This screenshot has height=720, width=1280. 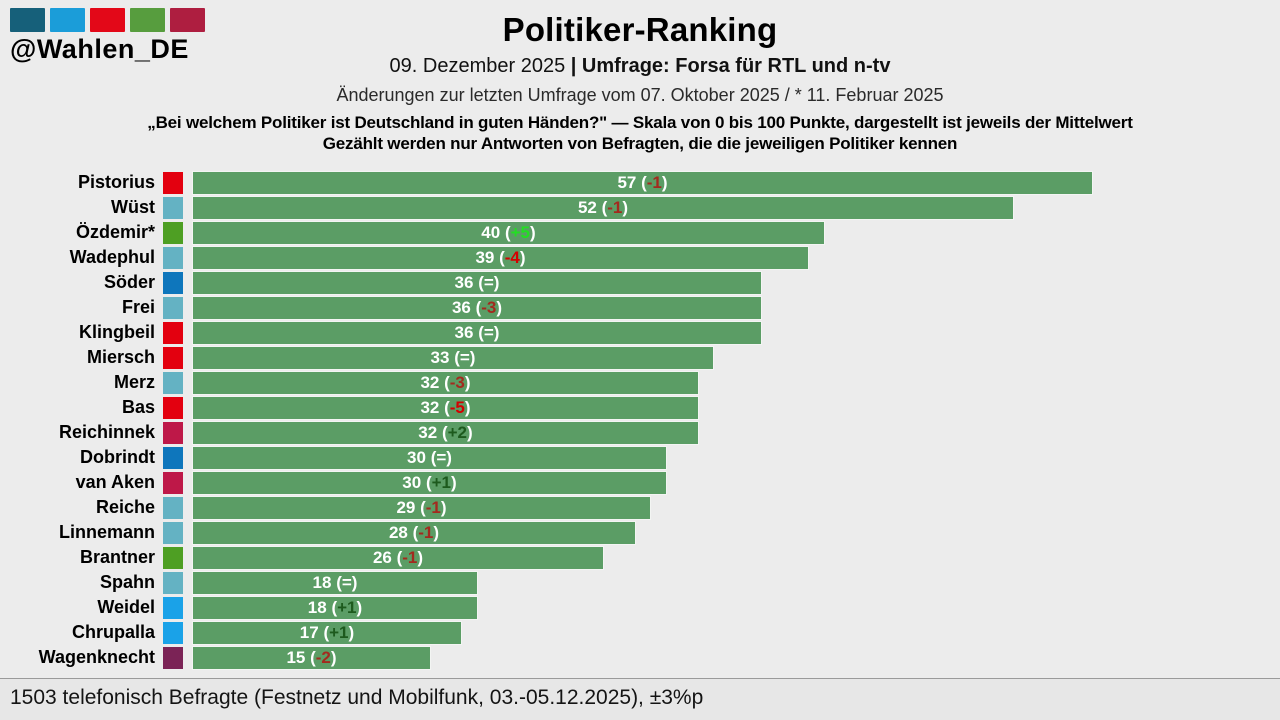 What do you see at coordinates (489, 307) in the screenshot?
I see `bar-change: -3` at bounding box center [489, 307].